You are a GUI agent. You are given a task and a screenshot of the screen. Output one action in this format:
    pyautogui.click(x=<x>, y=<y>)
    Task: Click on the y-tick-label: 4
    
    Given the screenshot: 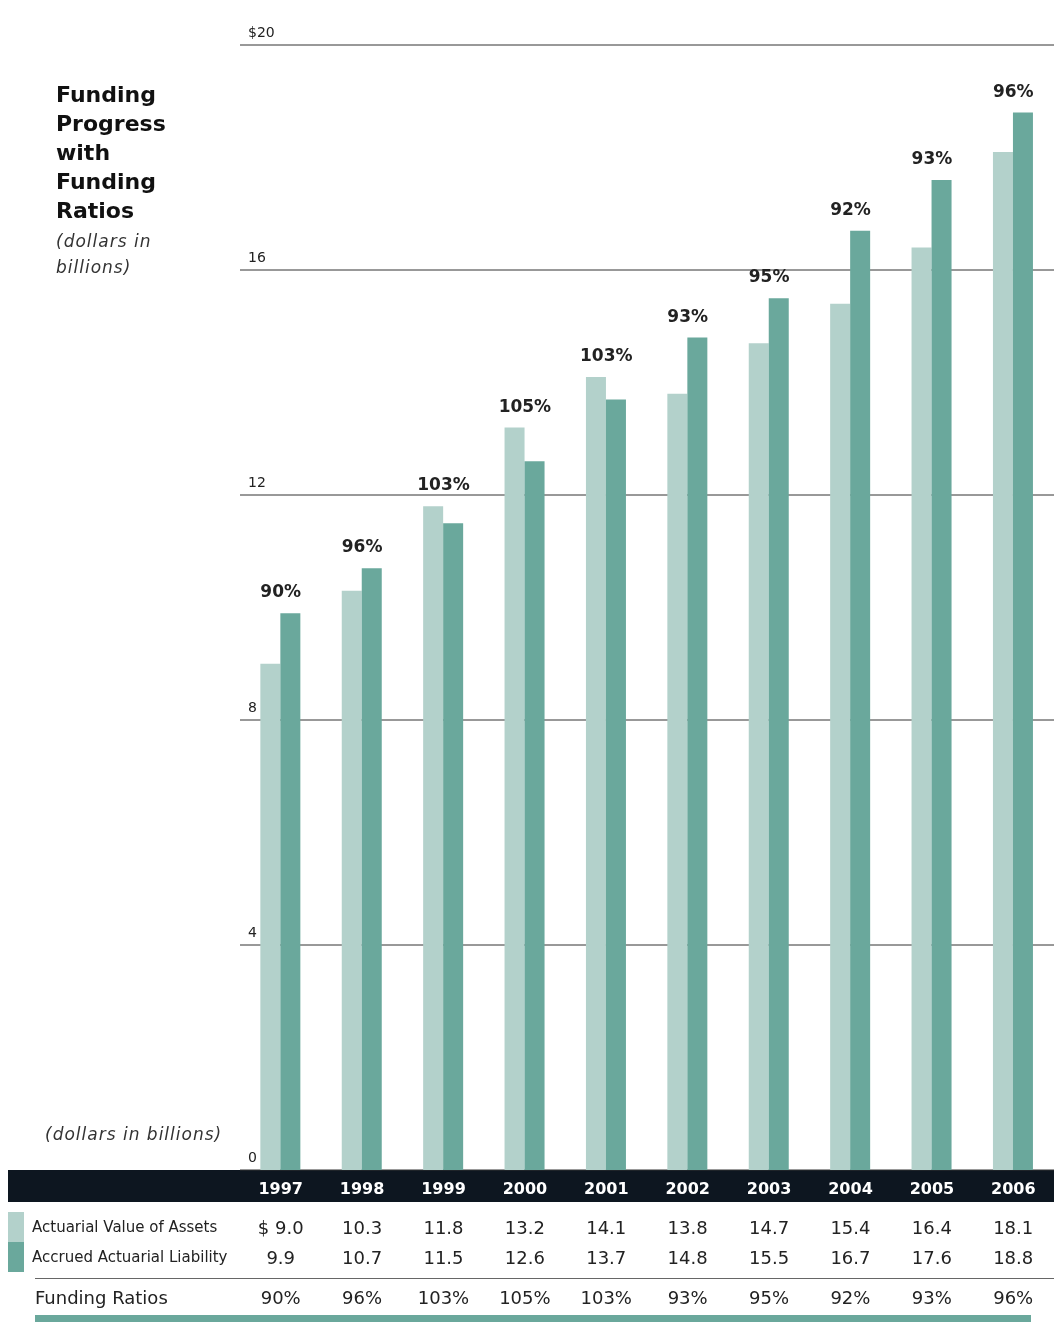 What is the action you would take?
    pyautogui.click(x=252, y=932)
    